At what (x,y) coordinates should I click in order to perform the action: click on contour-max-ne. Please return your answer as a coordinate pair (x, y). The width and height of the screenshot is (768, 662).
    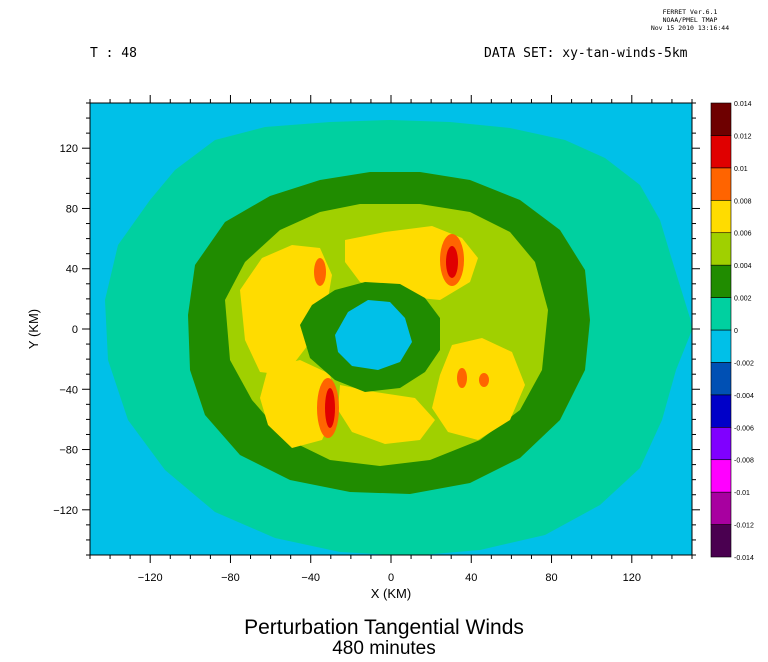
    Looking at the image, I should click on (452, 262).